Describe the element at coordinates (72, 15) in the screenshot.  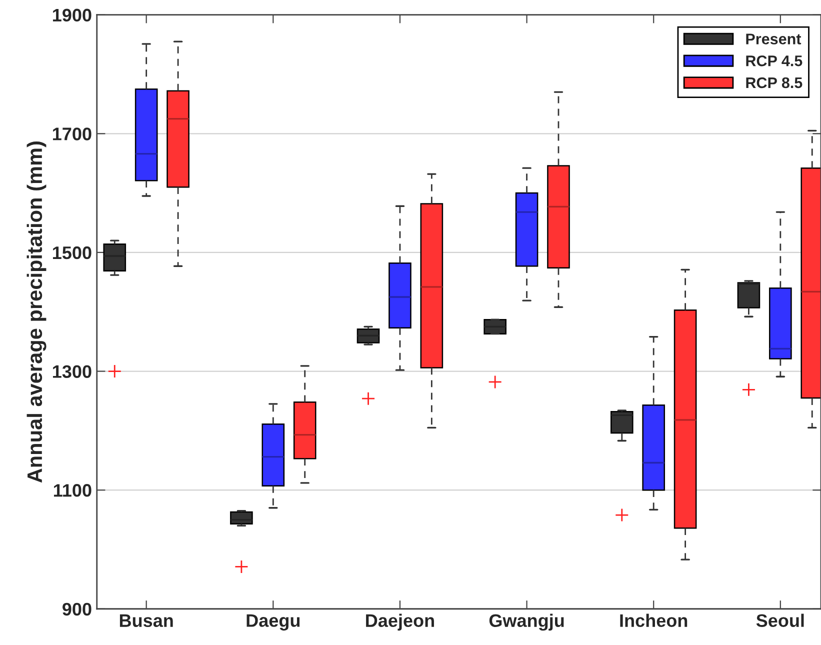
I see `y-tick-label: 1900` at that location.